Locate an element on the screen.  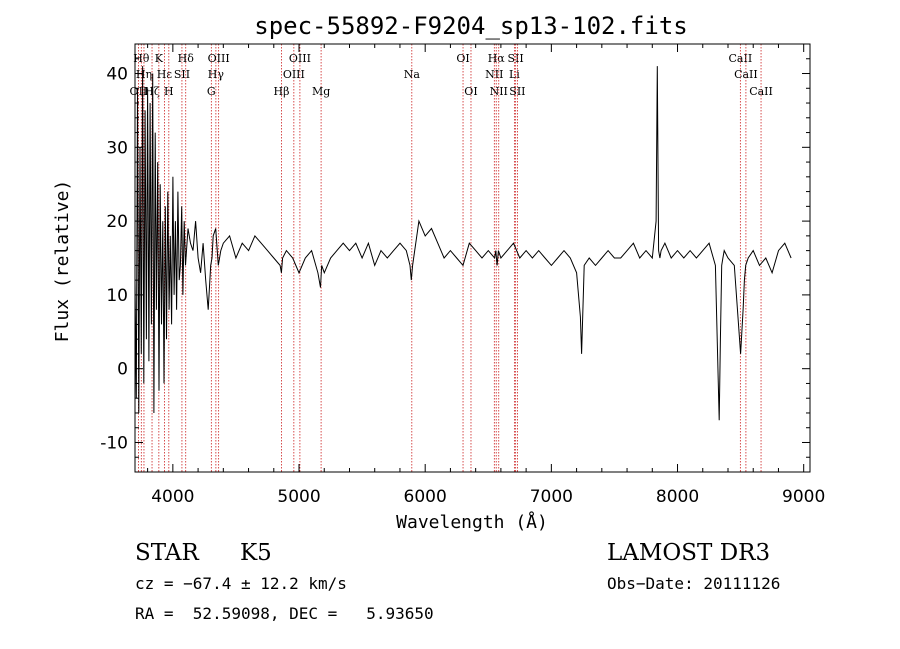
x-tick-label-0: 4000 is located at coordinates (172, 497).